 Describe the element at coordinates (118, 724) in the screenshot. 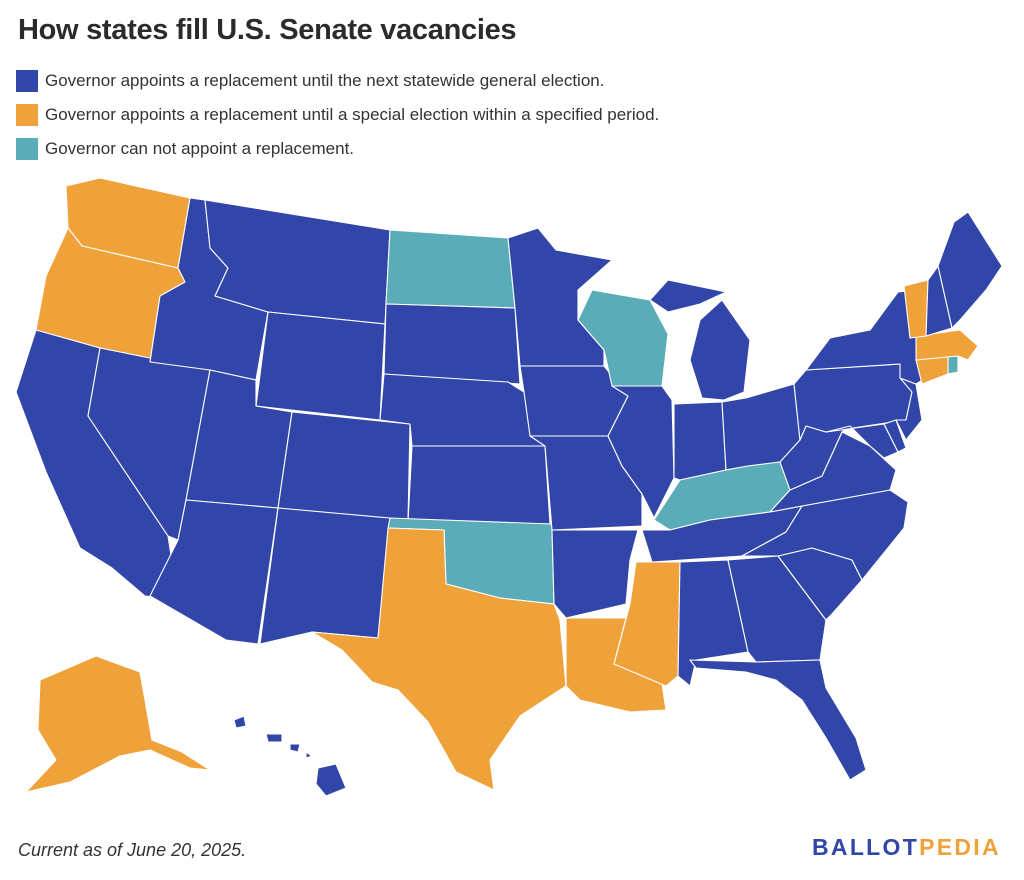

I see `state-ak` at that location.